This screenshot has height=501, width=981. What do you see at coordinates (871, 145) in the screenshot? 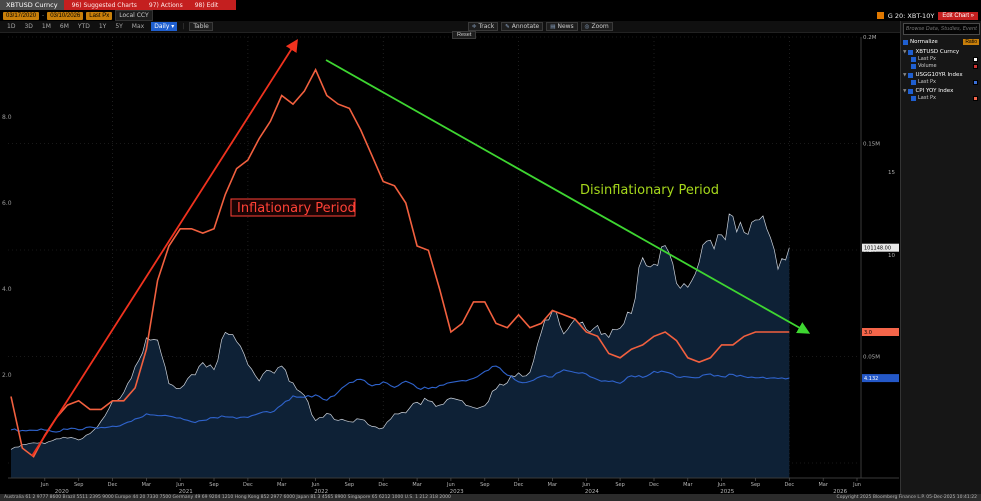
I see `svg-text: 0.15M` at bounding box center [871, 145].